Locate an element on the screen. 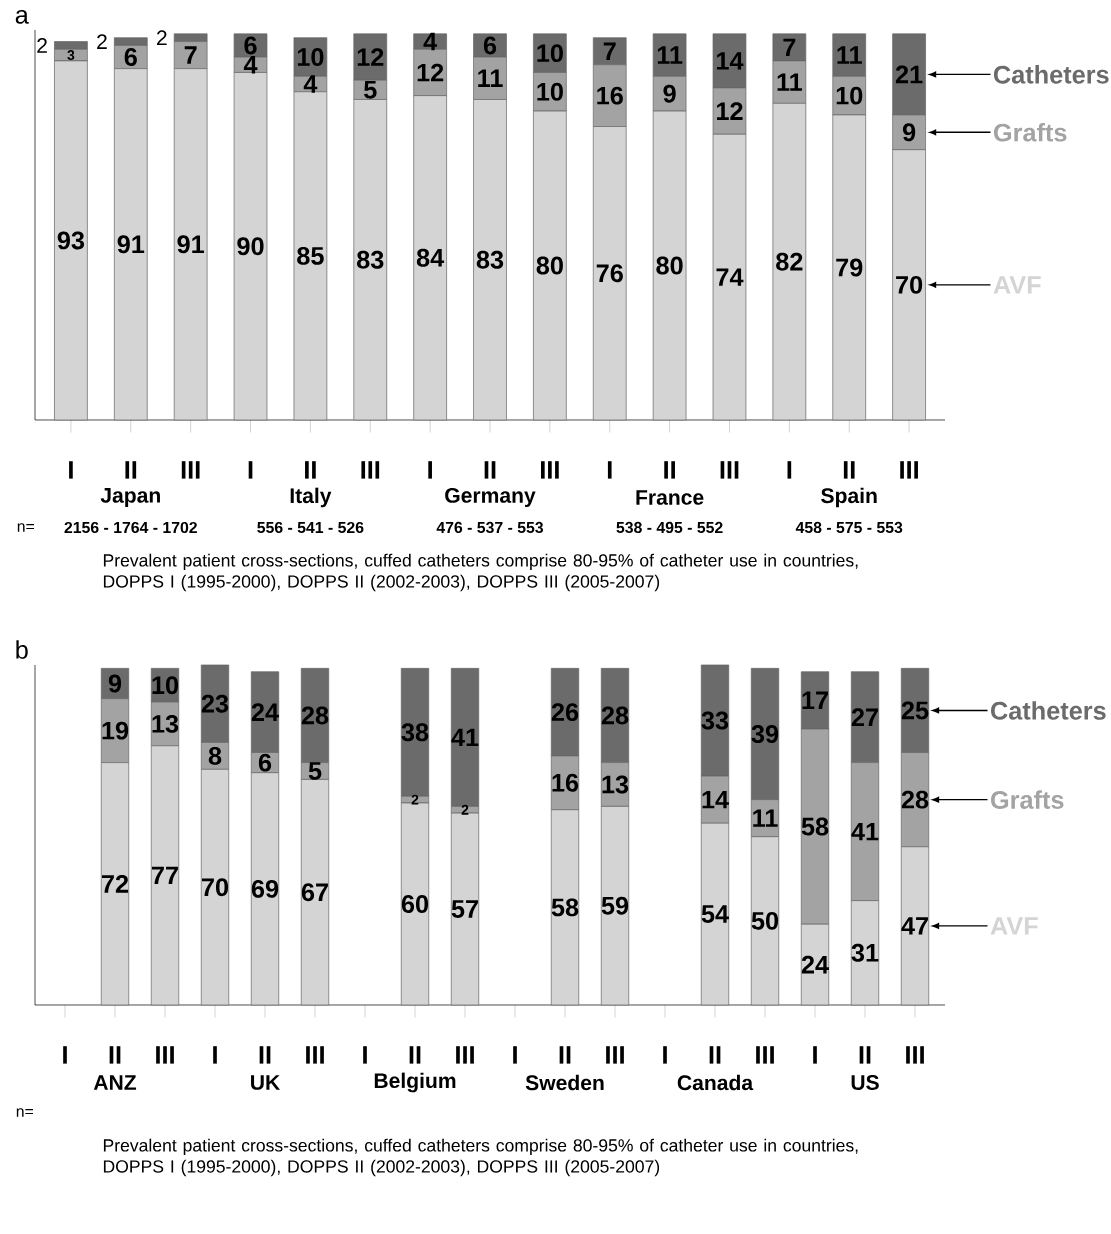 The width and height of the screenshot is (1111, 1234). text: US is located at coordinates (865, 1082).